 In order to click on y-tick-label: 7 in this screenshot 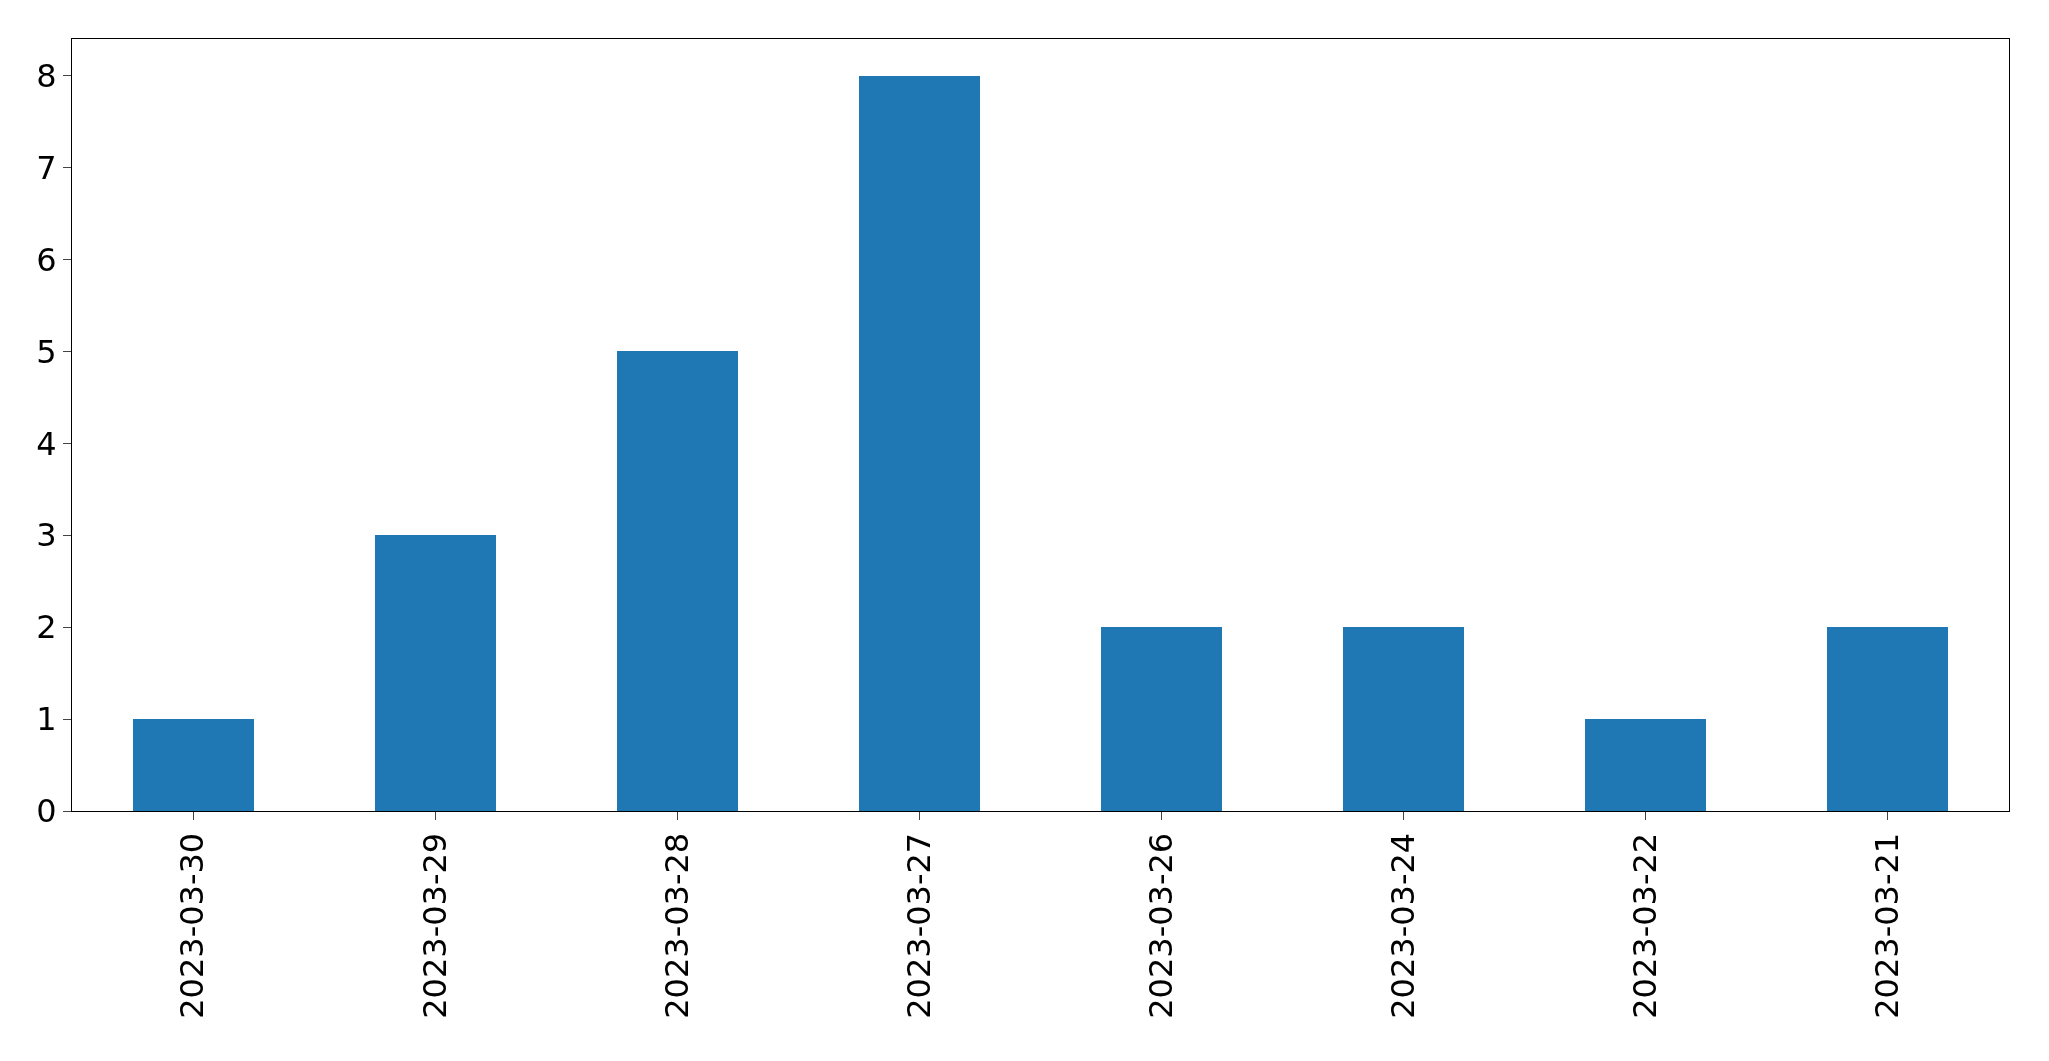, I will do `click(46, 167)`.